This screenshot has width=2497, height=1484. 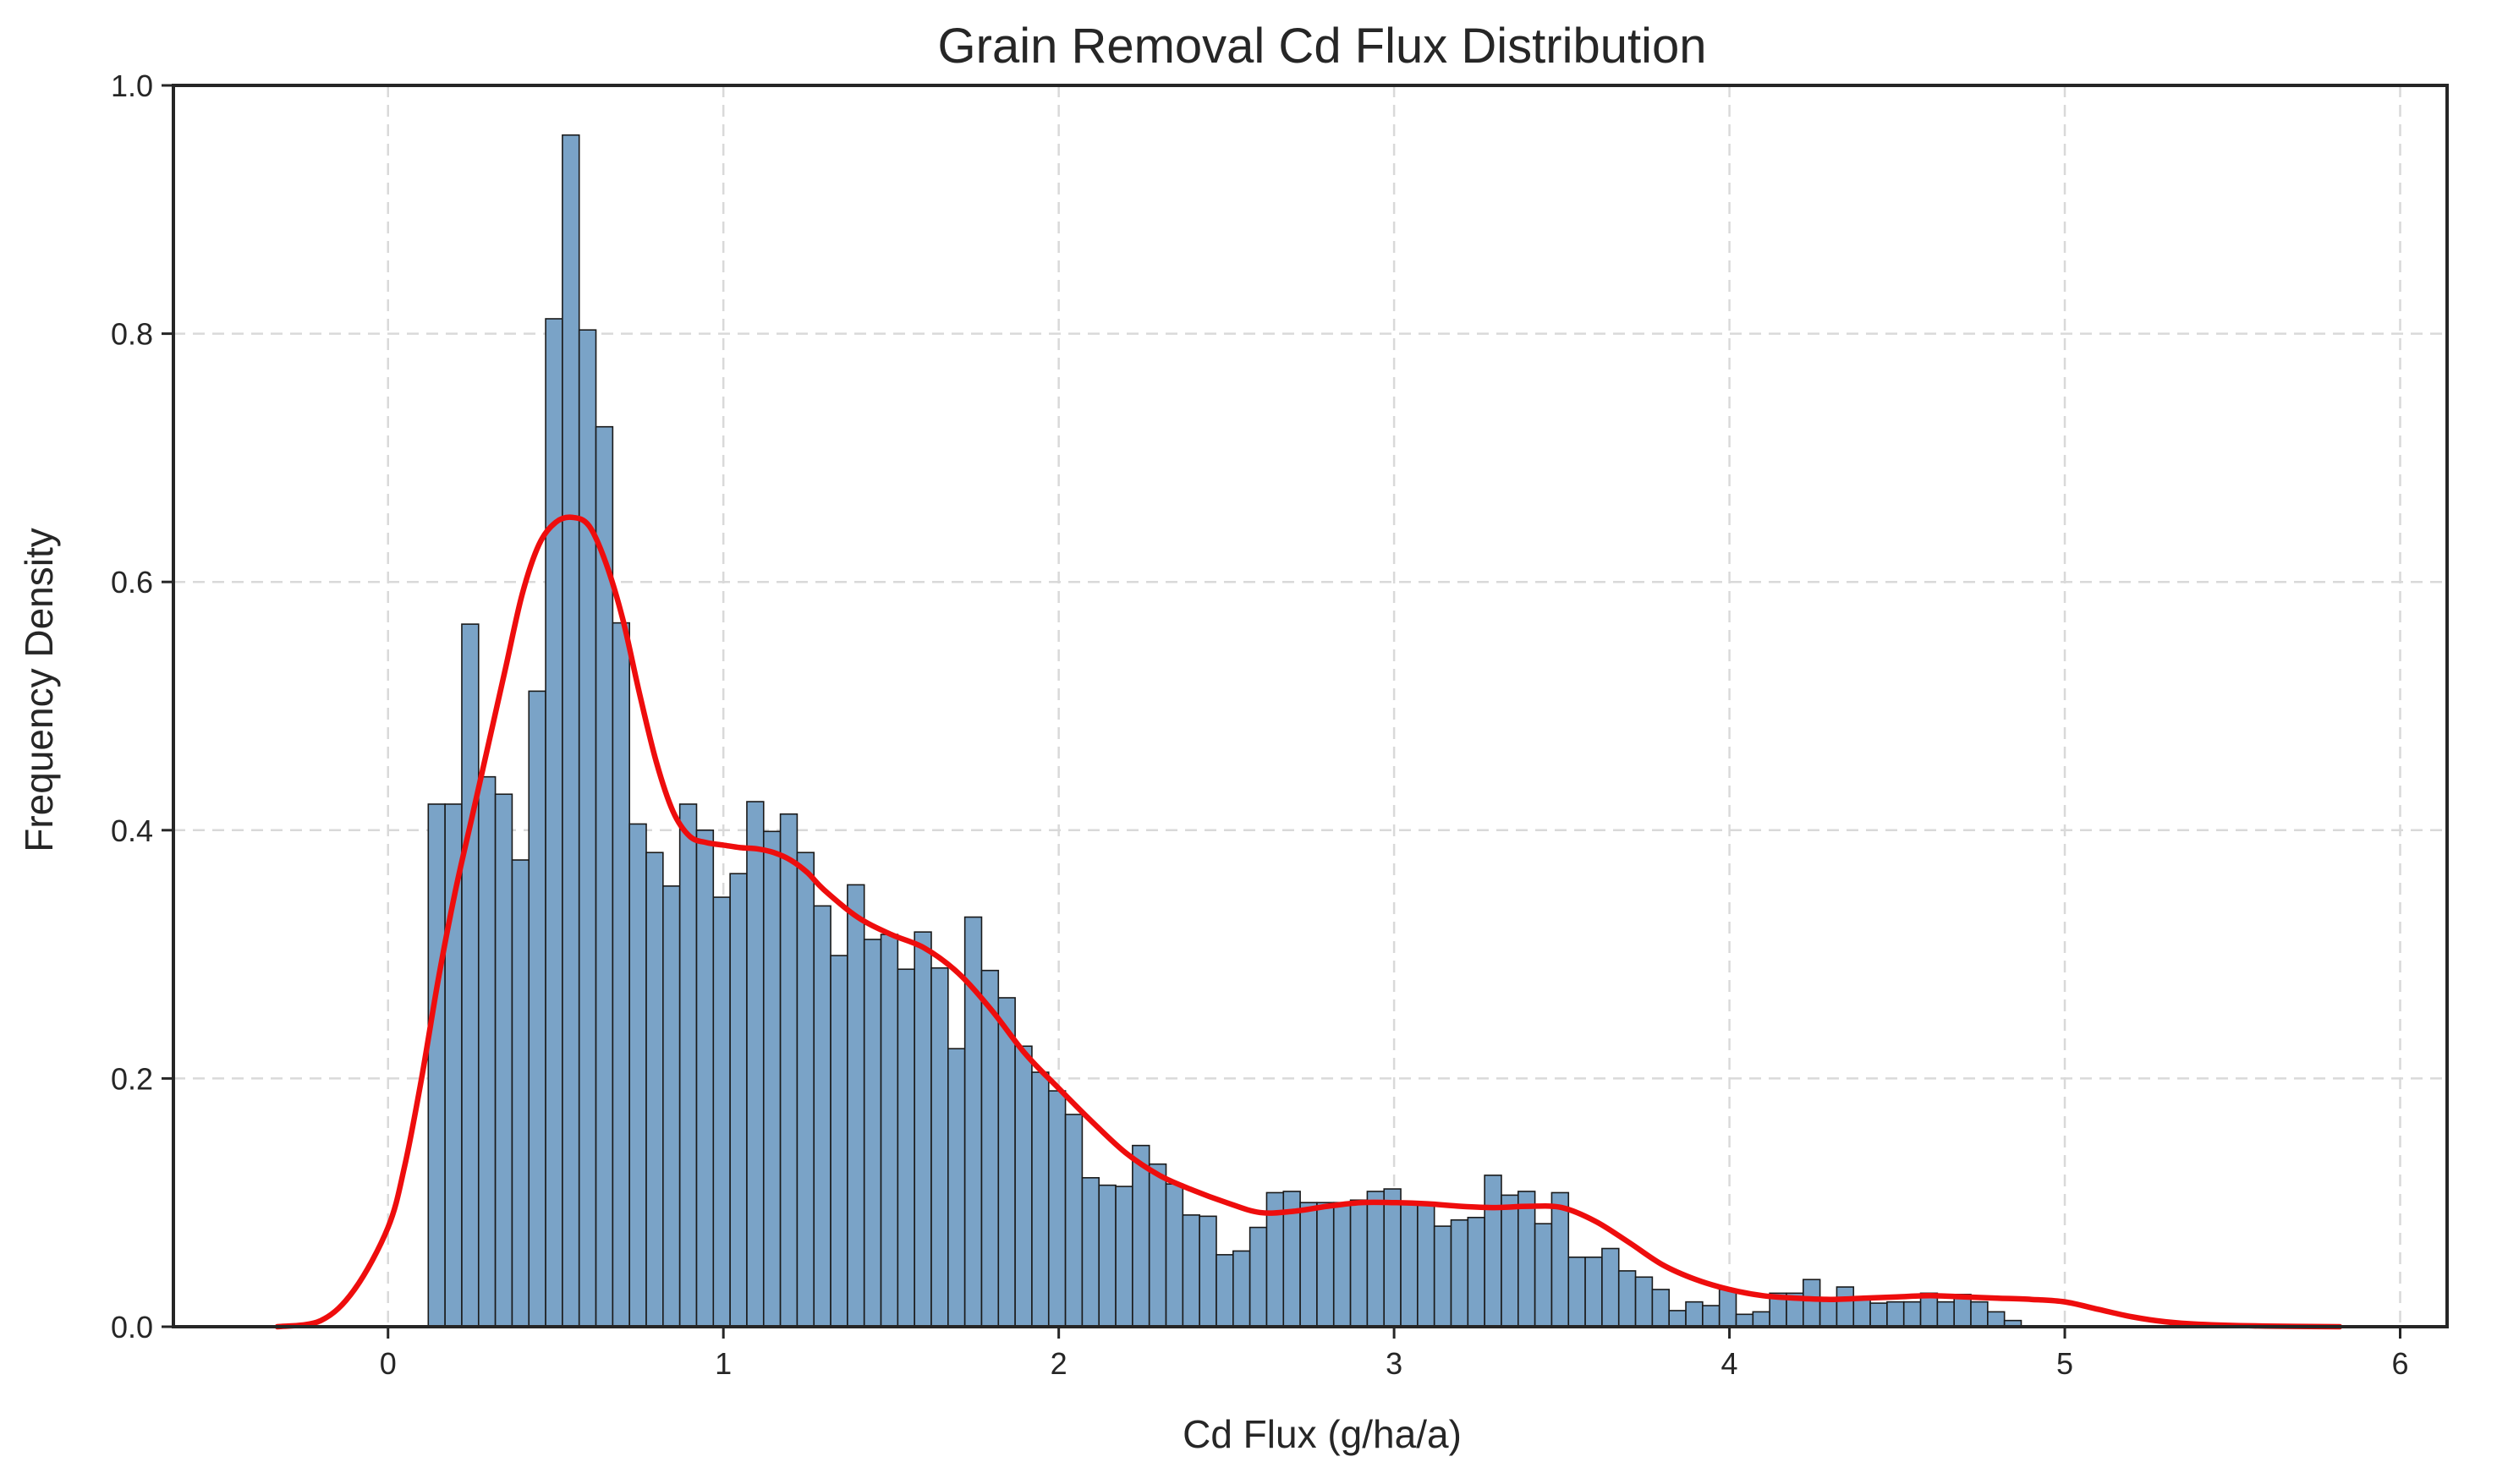 I want to click on x-tick-label: 0, so click(x=389, y=1363).